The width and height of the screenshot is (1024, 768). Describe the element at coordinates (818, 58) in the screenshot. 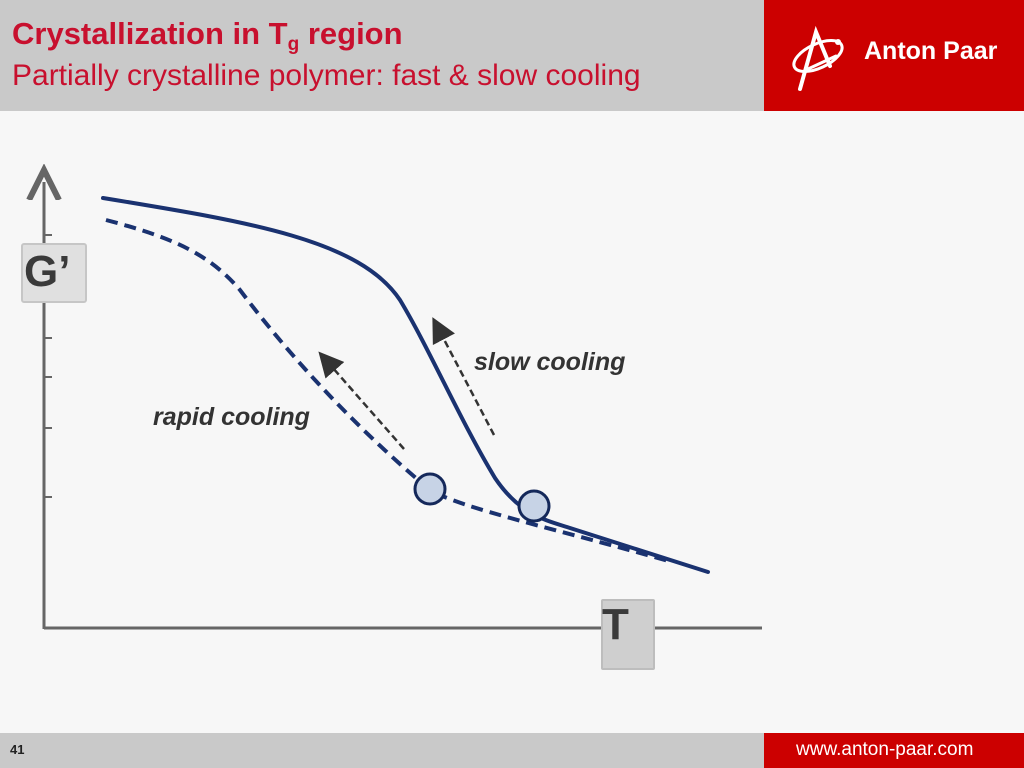

I see `anton-paar-logo-icon` at that location.